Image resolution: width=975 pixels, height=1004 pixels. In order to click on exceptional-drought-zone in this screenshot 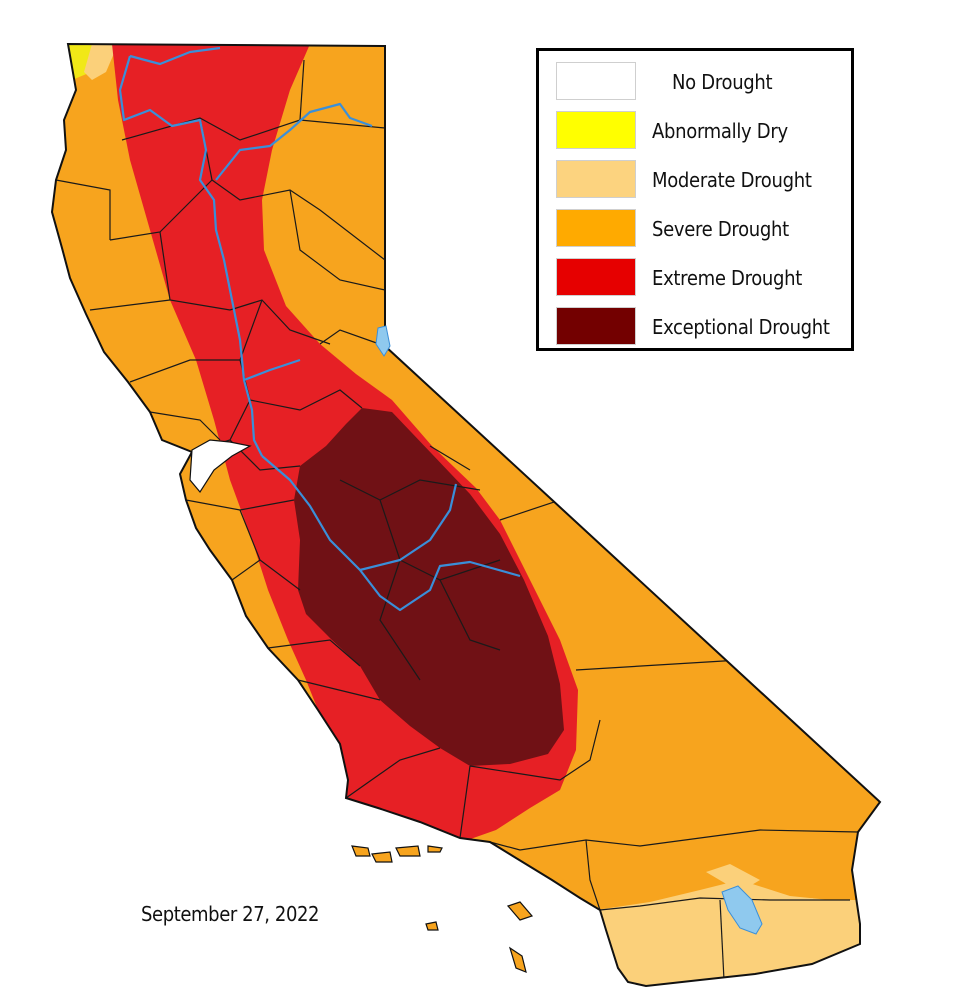, I will do `click(429, 587)`.